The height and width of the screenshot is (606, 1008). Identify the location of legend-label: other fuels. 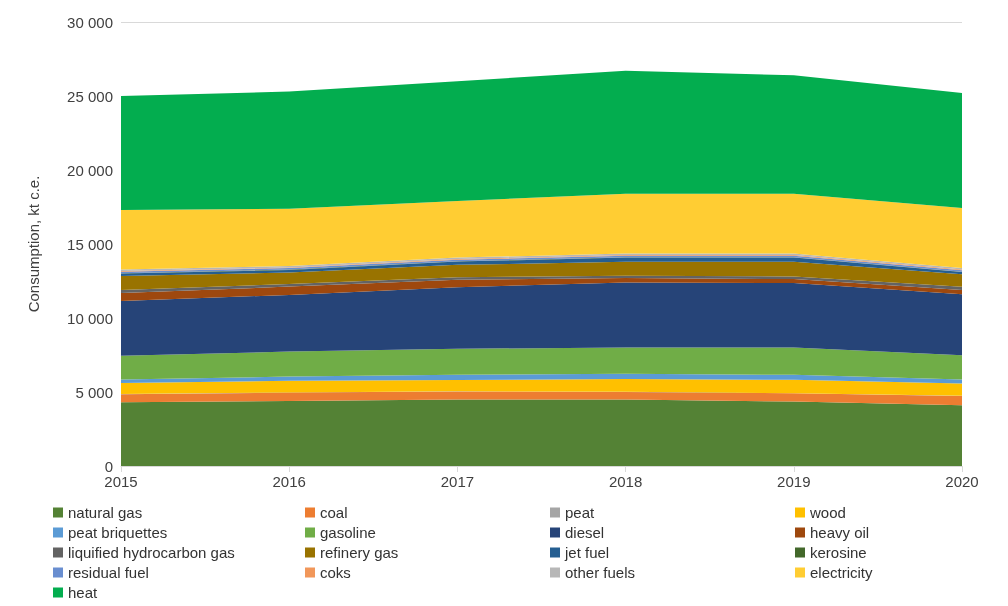
(600, 572).